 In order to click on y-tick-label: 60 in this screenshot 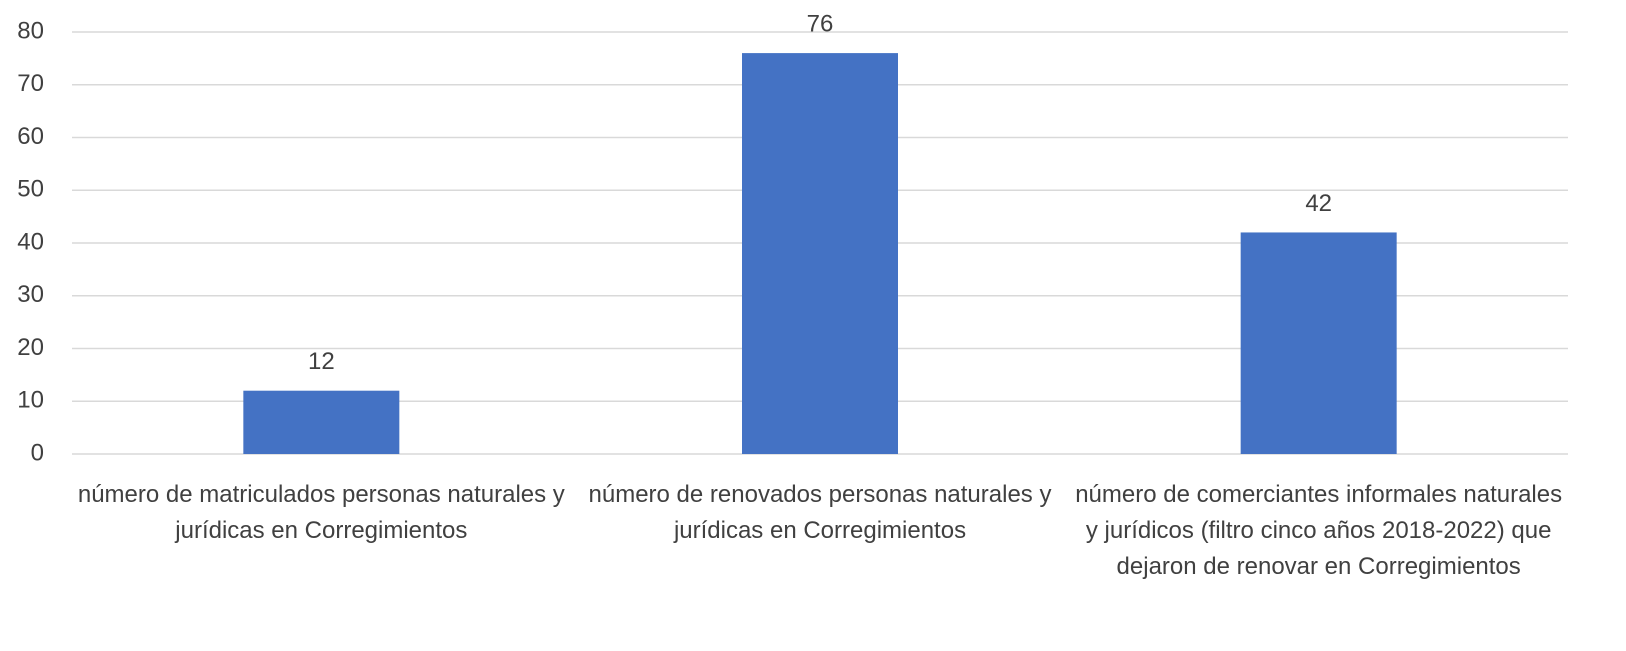, I will do `click(30, 136)`.